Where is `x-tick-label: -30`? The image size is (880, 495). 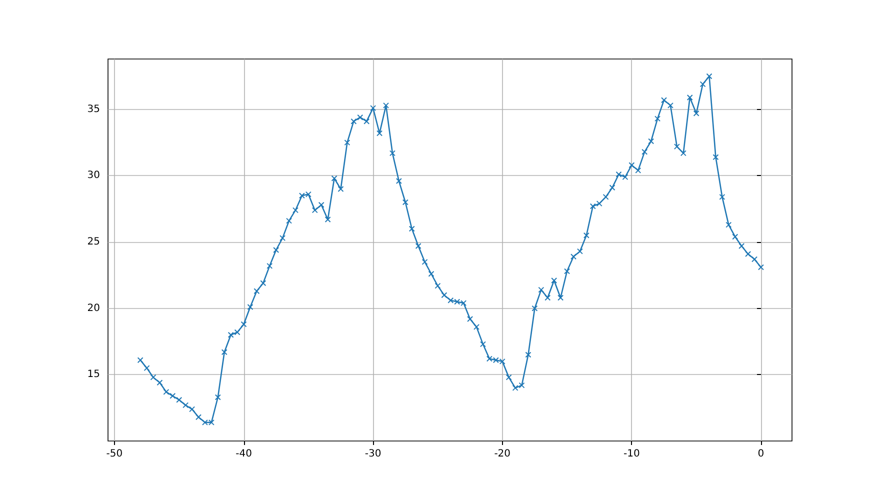
x-tick-label: -30 is located at coordinates (373, 454).